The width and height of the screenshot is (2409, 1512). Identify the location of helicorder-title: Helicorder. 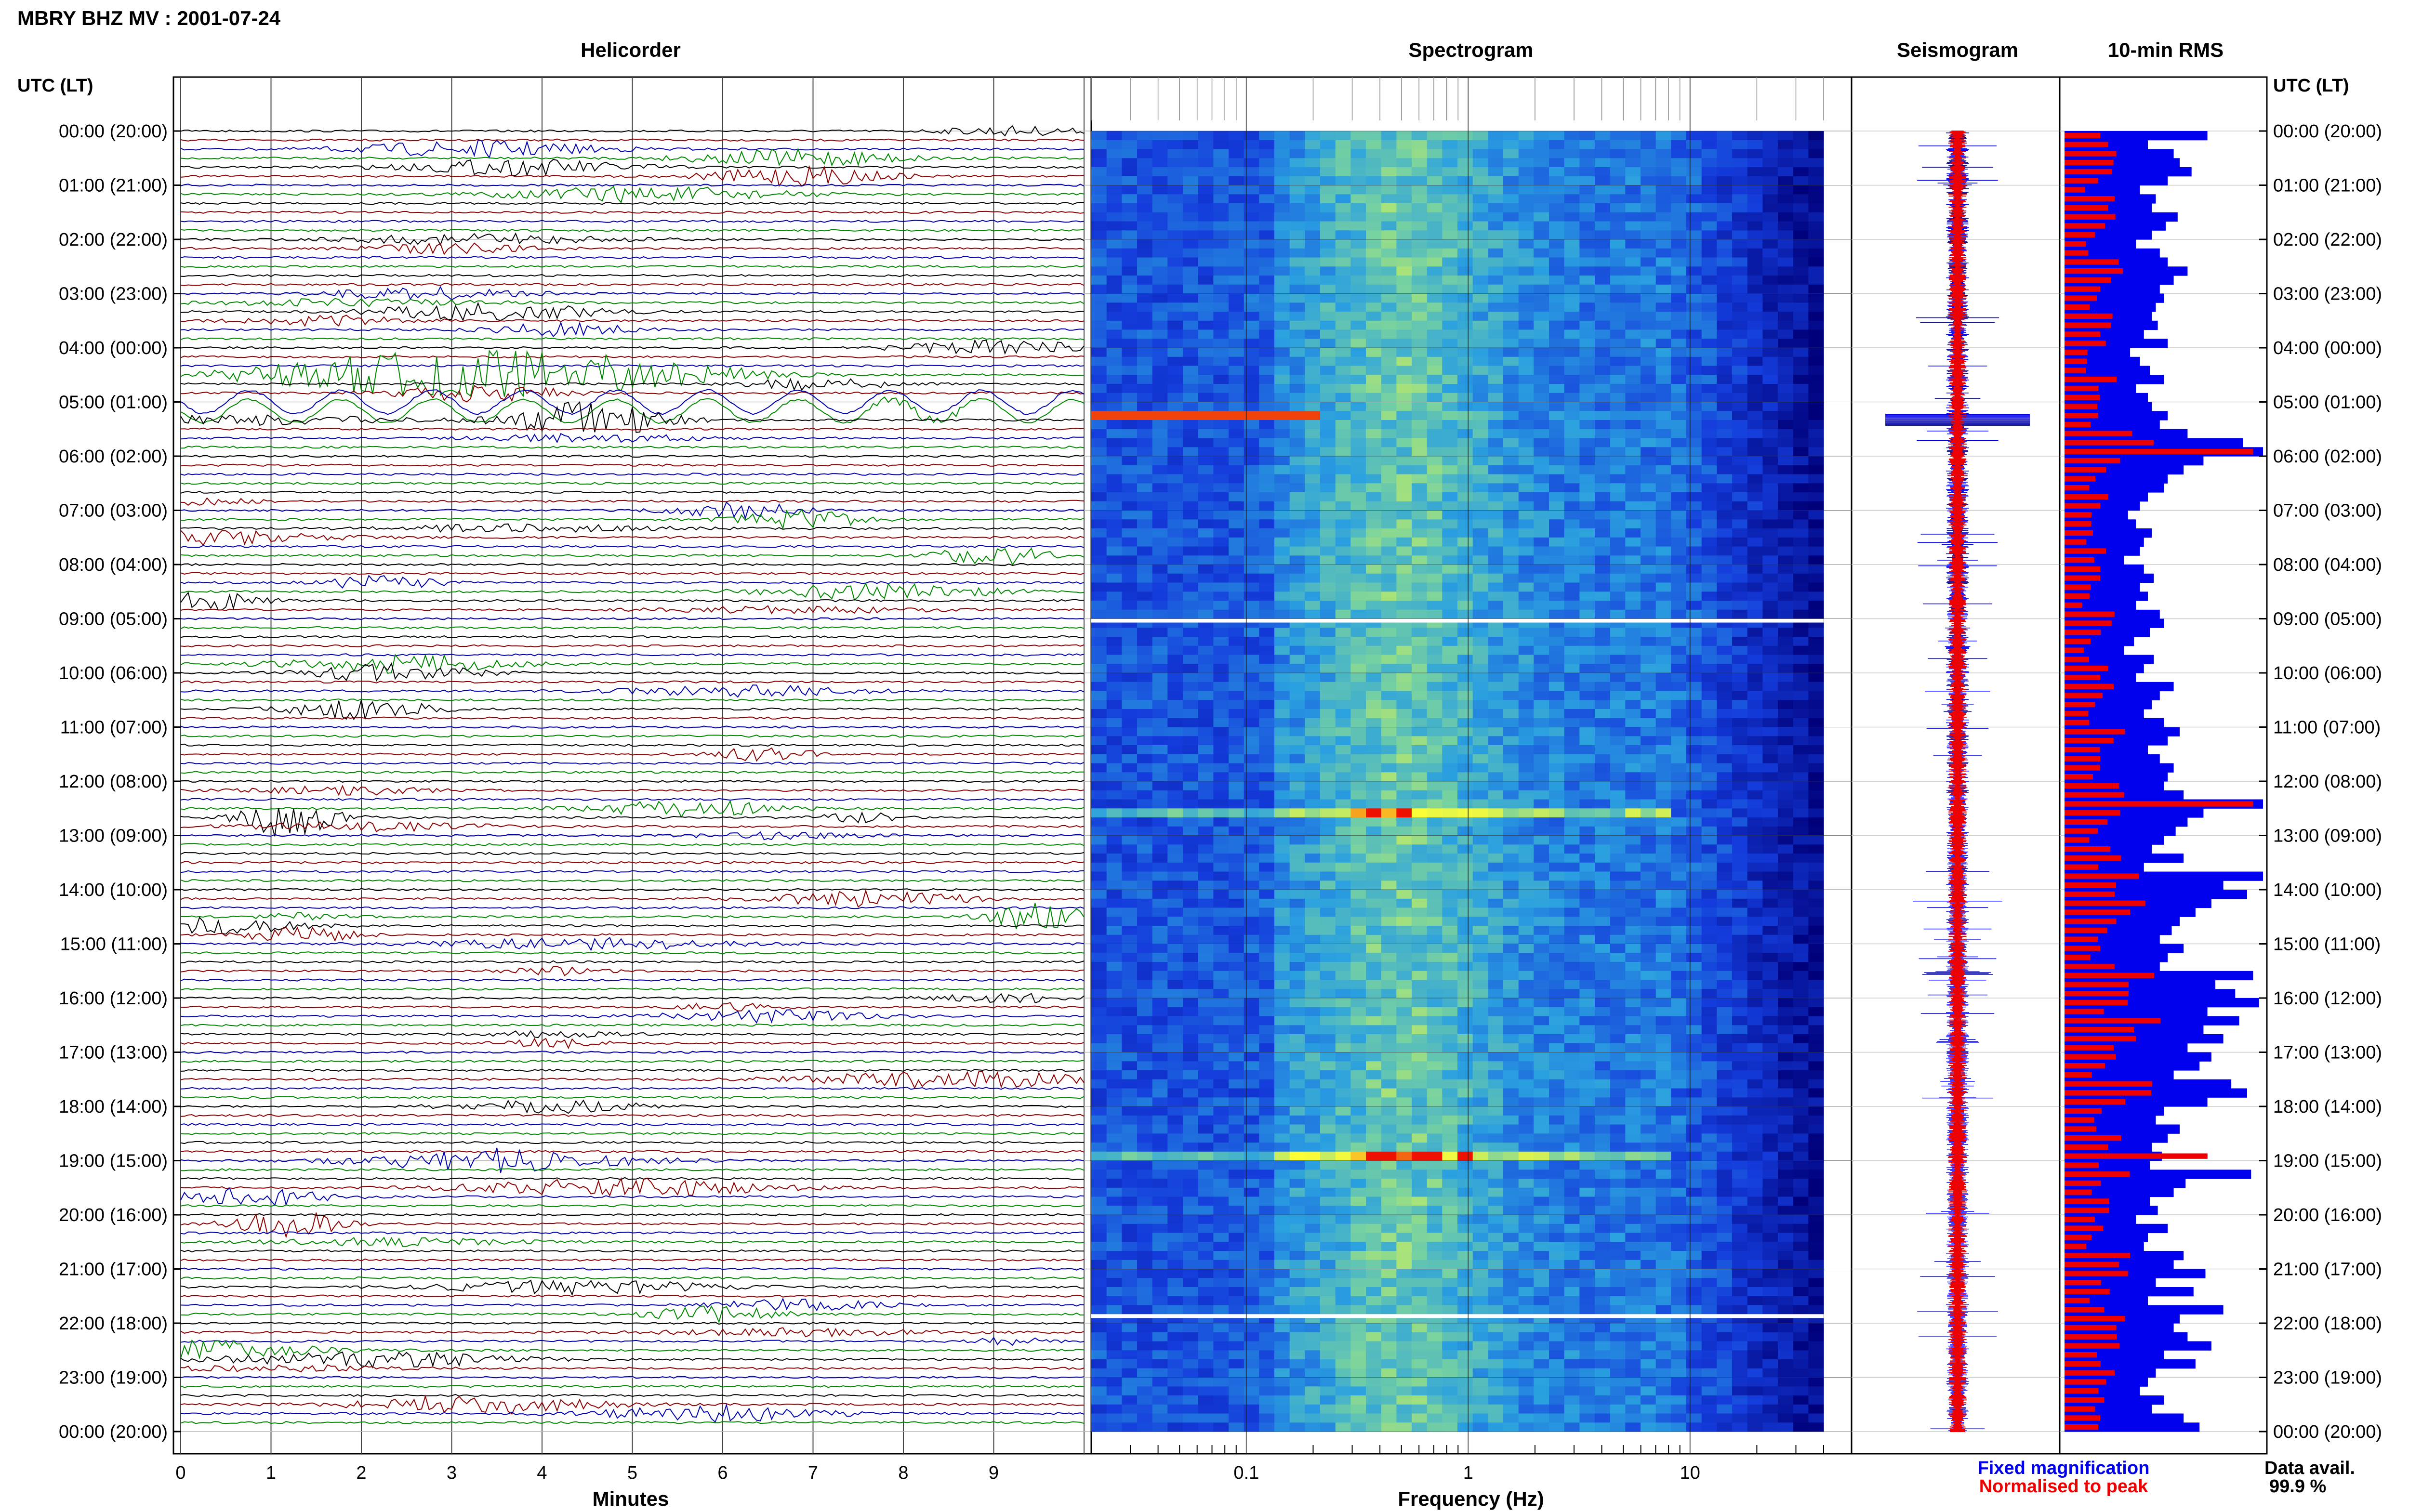
(631, 50).